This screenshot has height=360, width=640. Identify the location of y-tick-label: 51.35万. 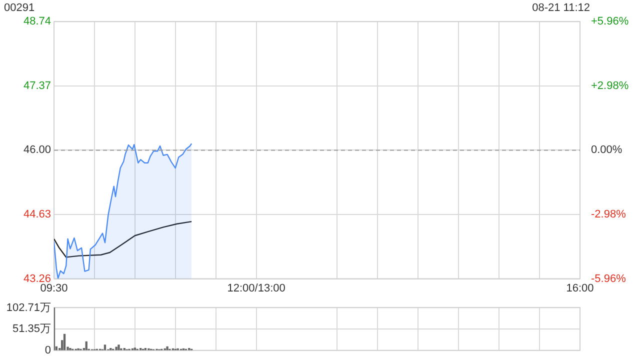
(31, 329).